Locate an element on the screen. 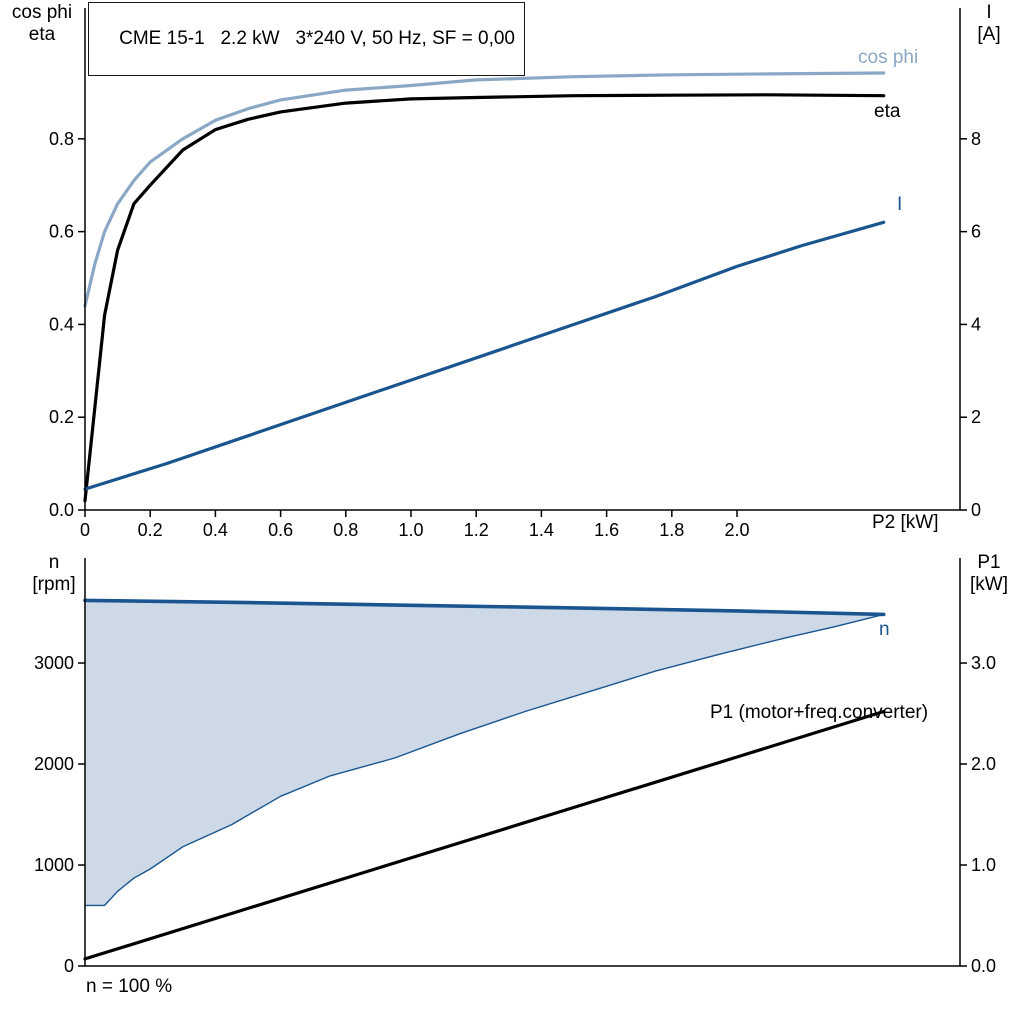 The width and height of the screenshot is (1024, 1024). ytick-left-label: 1000 is located at coordinates (54, 865).